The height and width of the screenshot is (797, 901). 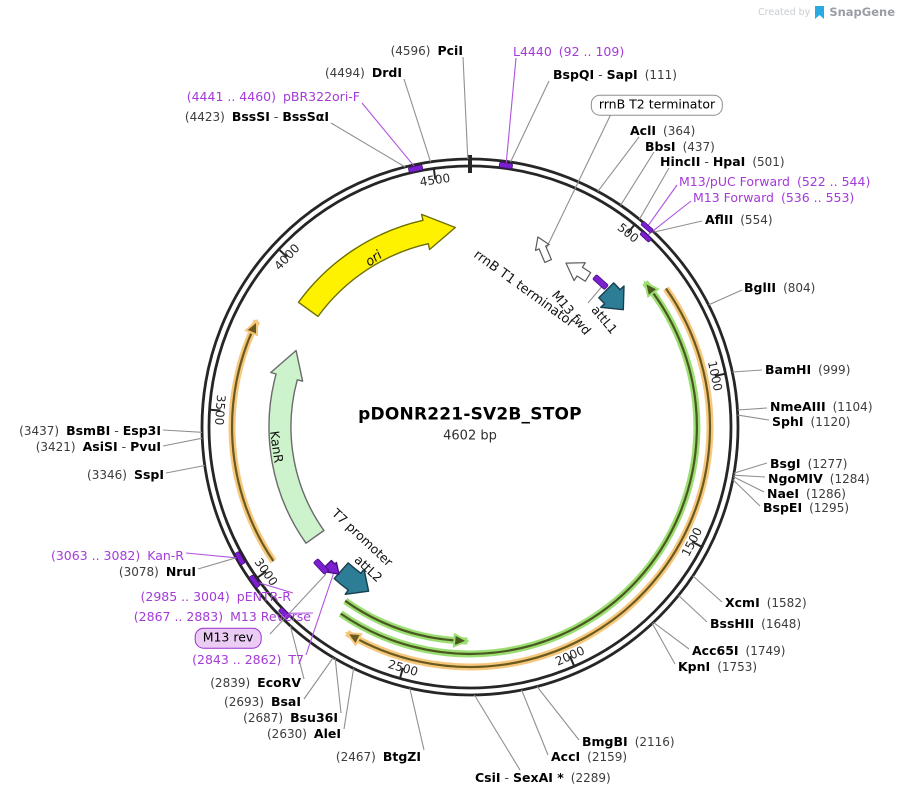 What do you see at coordinates (752, 409) in the screenshot?
I see `leader-line-nmeaiii` at bounding box center [752, 409].